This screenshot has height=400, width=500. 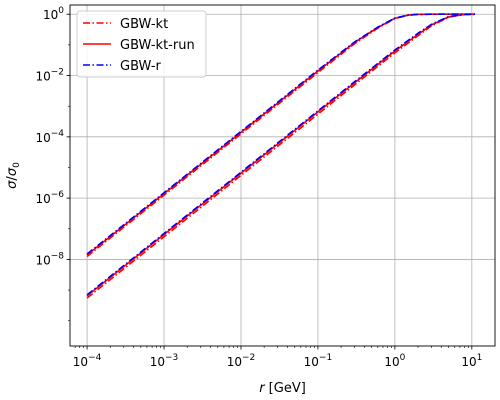 What do you see at coordinates (49, 259) in the screenshot?
I see `y-tick-label: 10⁻⁸` at bounding box center [49, 259].